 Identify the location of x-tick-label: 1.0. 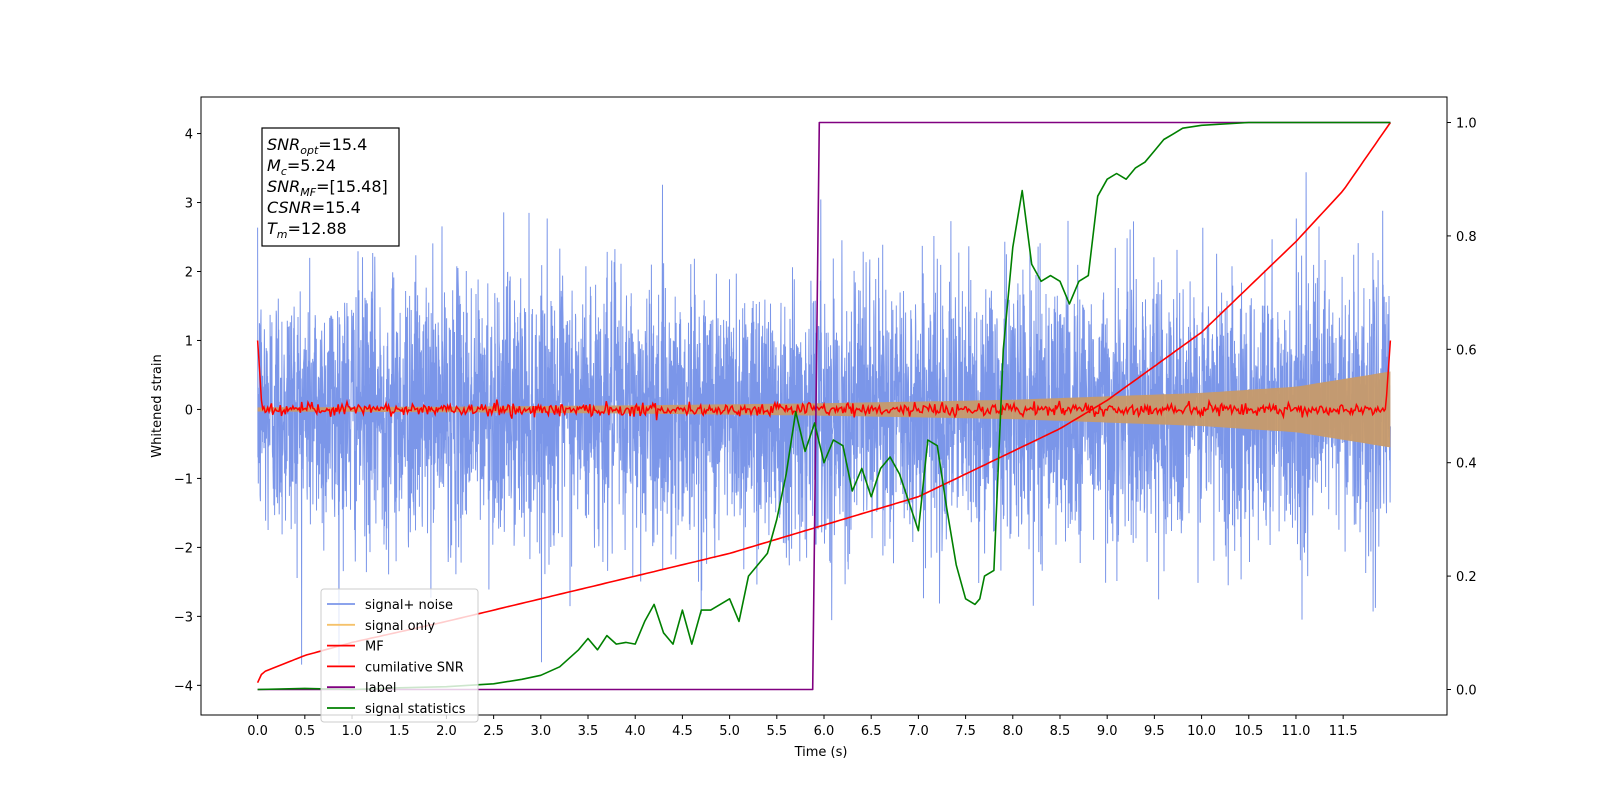
(352, 731).